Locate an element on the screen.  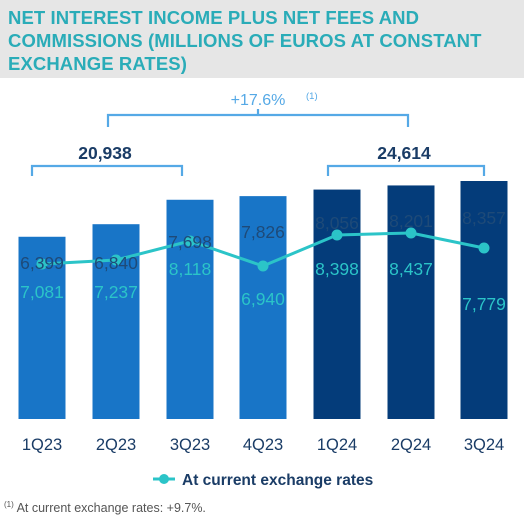
line-value-label: 8,398 is located at coordinates (337, 269).